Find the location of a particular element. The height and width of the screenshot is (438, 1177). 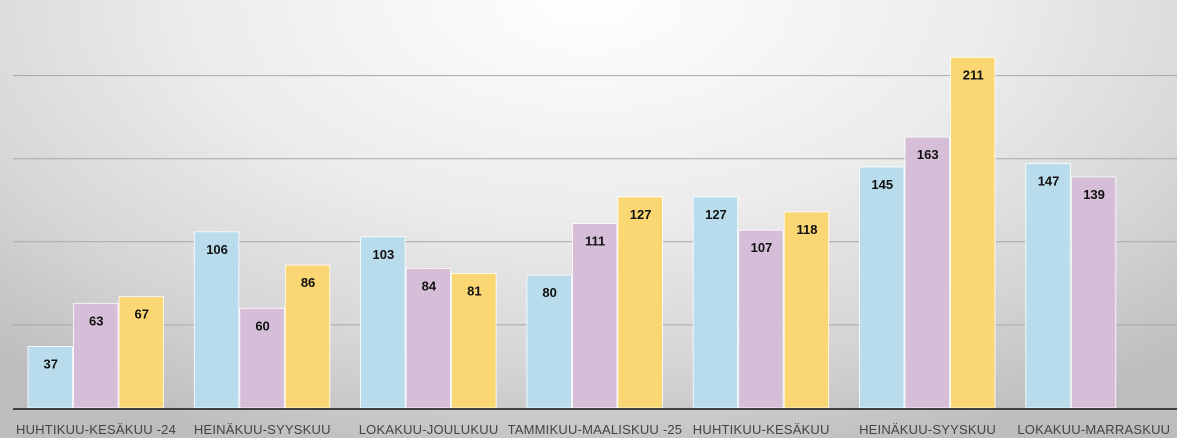

data-label: 60 is located at coordinates (262, 325).